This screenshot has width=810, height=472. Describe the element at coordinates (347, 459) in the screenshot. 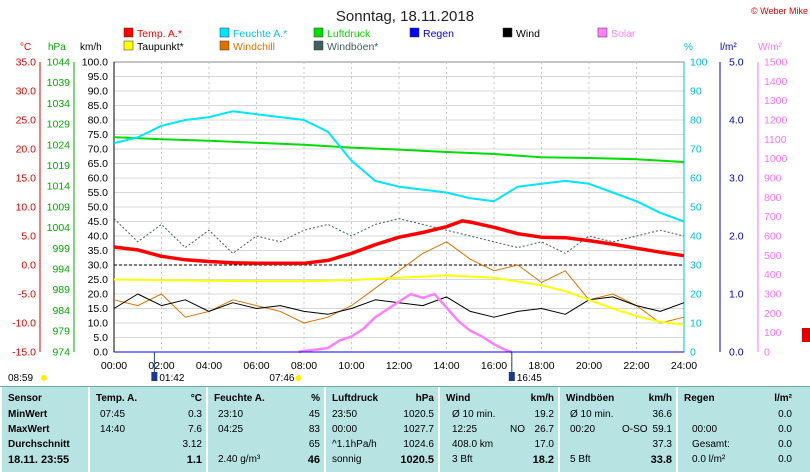

I see `press-time: sonnig` at that location.